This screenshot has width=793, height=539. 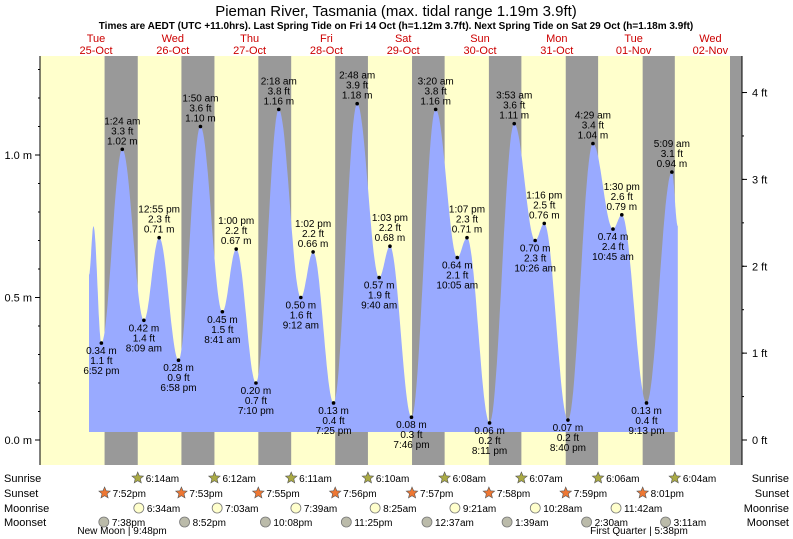 I want to click on tide-time-label: 1:07 pm, so click(x=467, y=210).